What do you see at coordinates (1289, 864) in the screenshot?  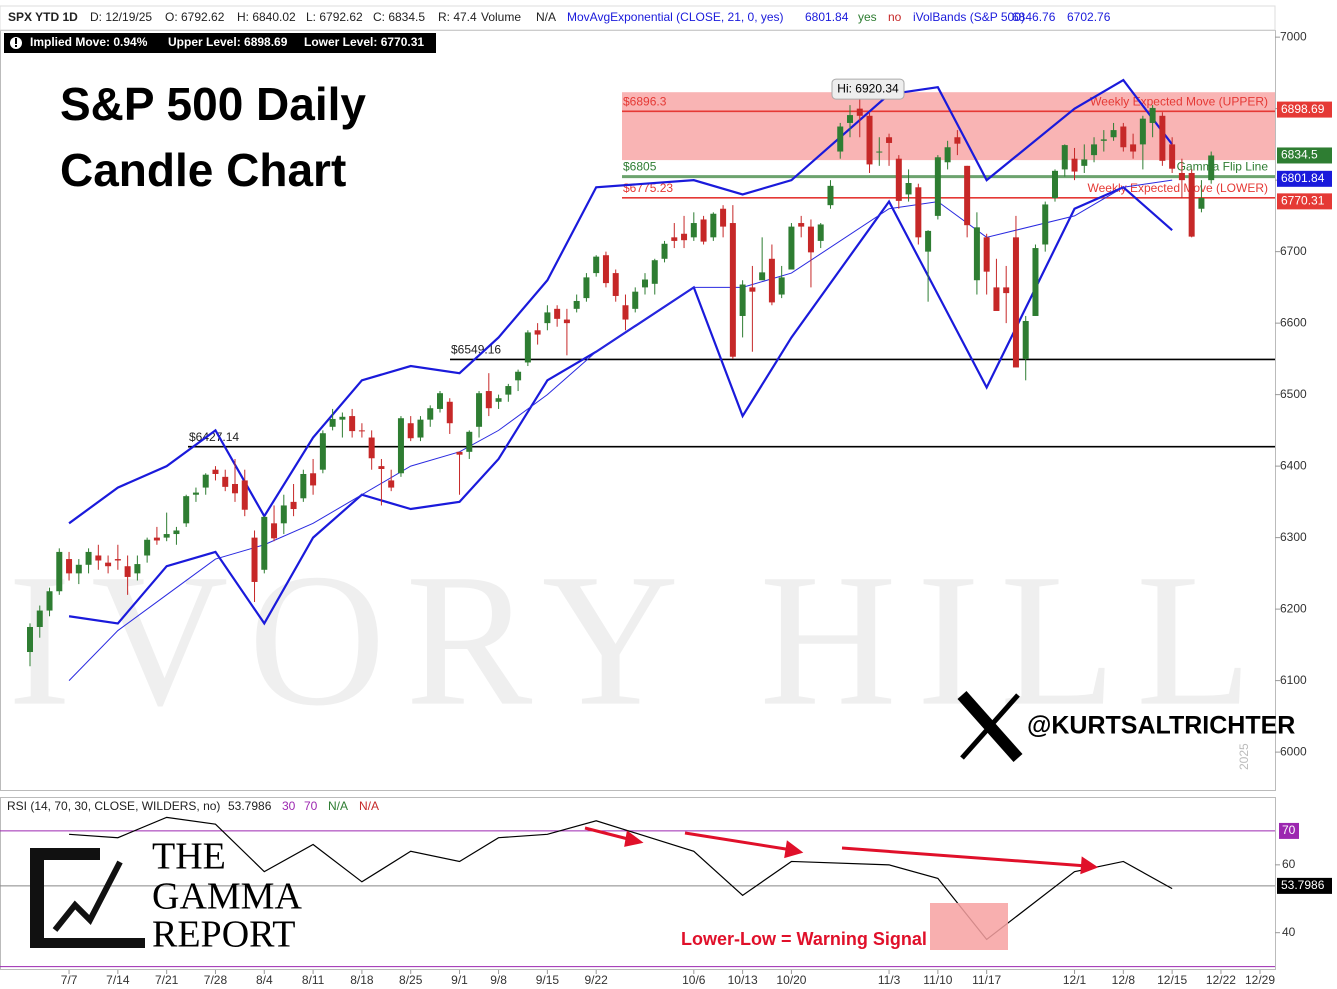 I see `rsi-tick-label: 60` at bounding box center [1289, 864].